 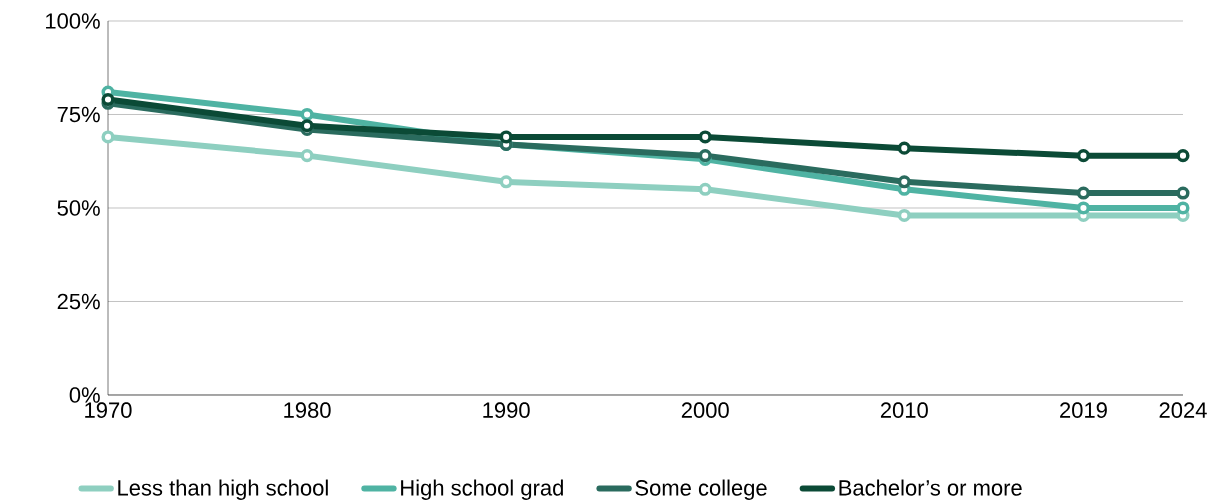 I want to click on x-tick-label: 2019, so click(x=1083, y=410).